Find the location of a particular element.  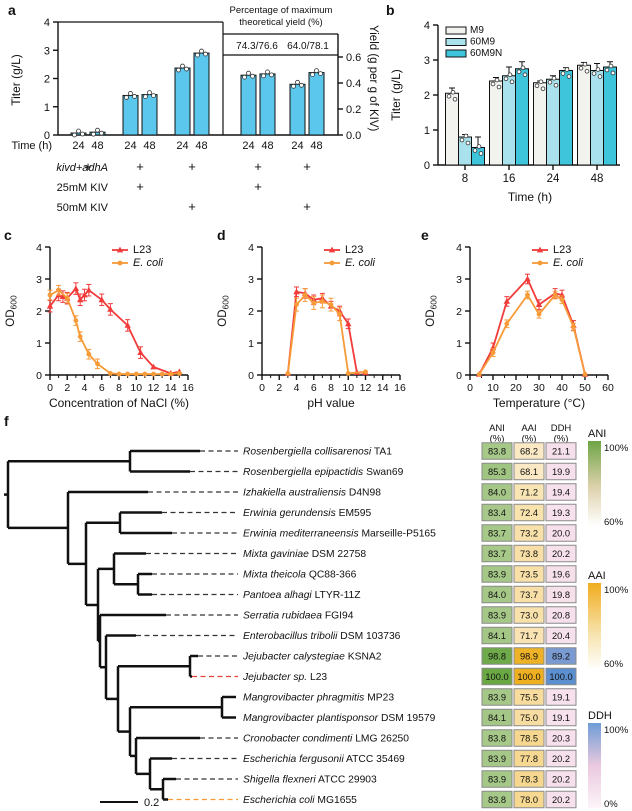

time-row-label: Time (h) is located at coordinates (31, 146).